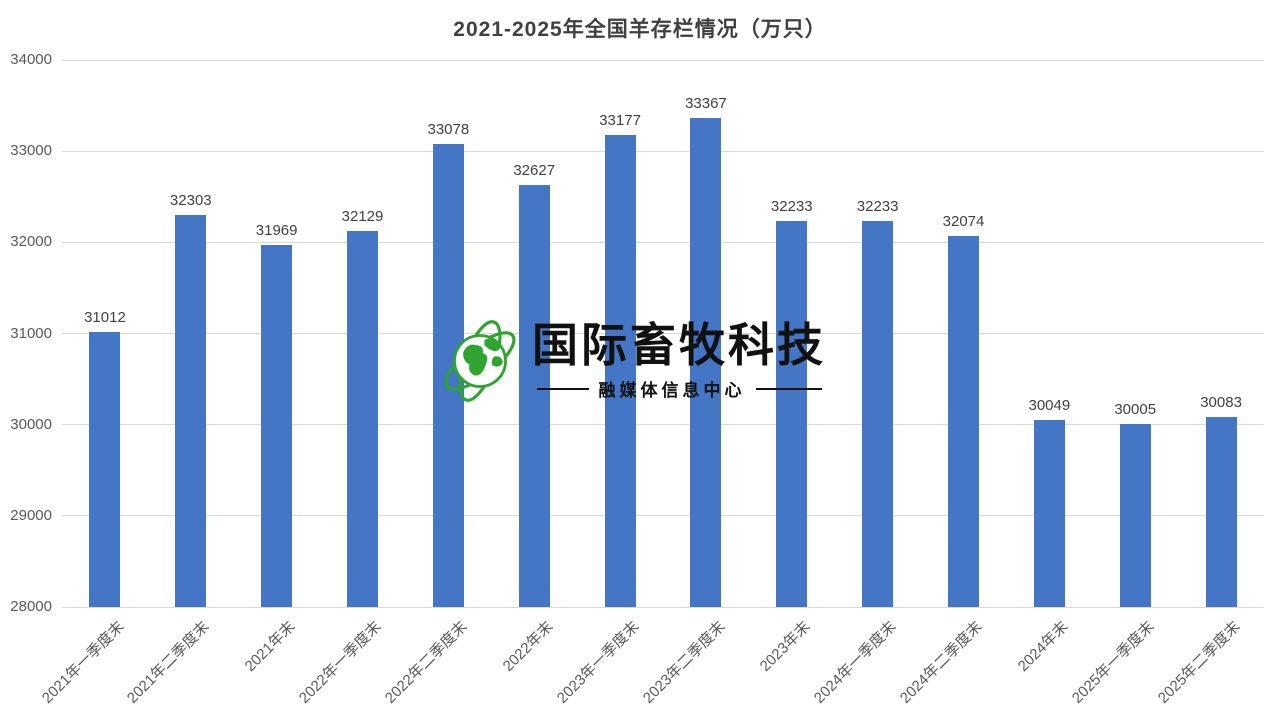  I want to click on bar-value-label: 33177, so click(620, 121).